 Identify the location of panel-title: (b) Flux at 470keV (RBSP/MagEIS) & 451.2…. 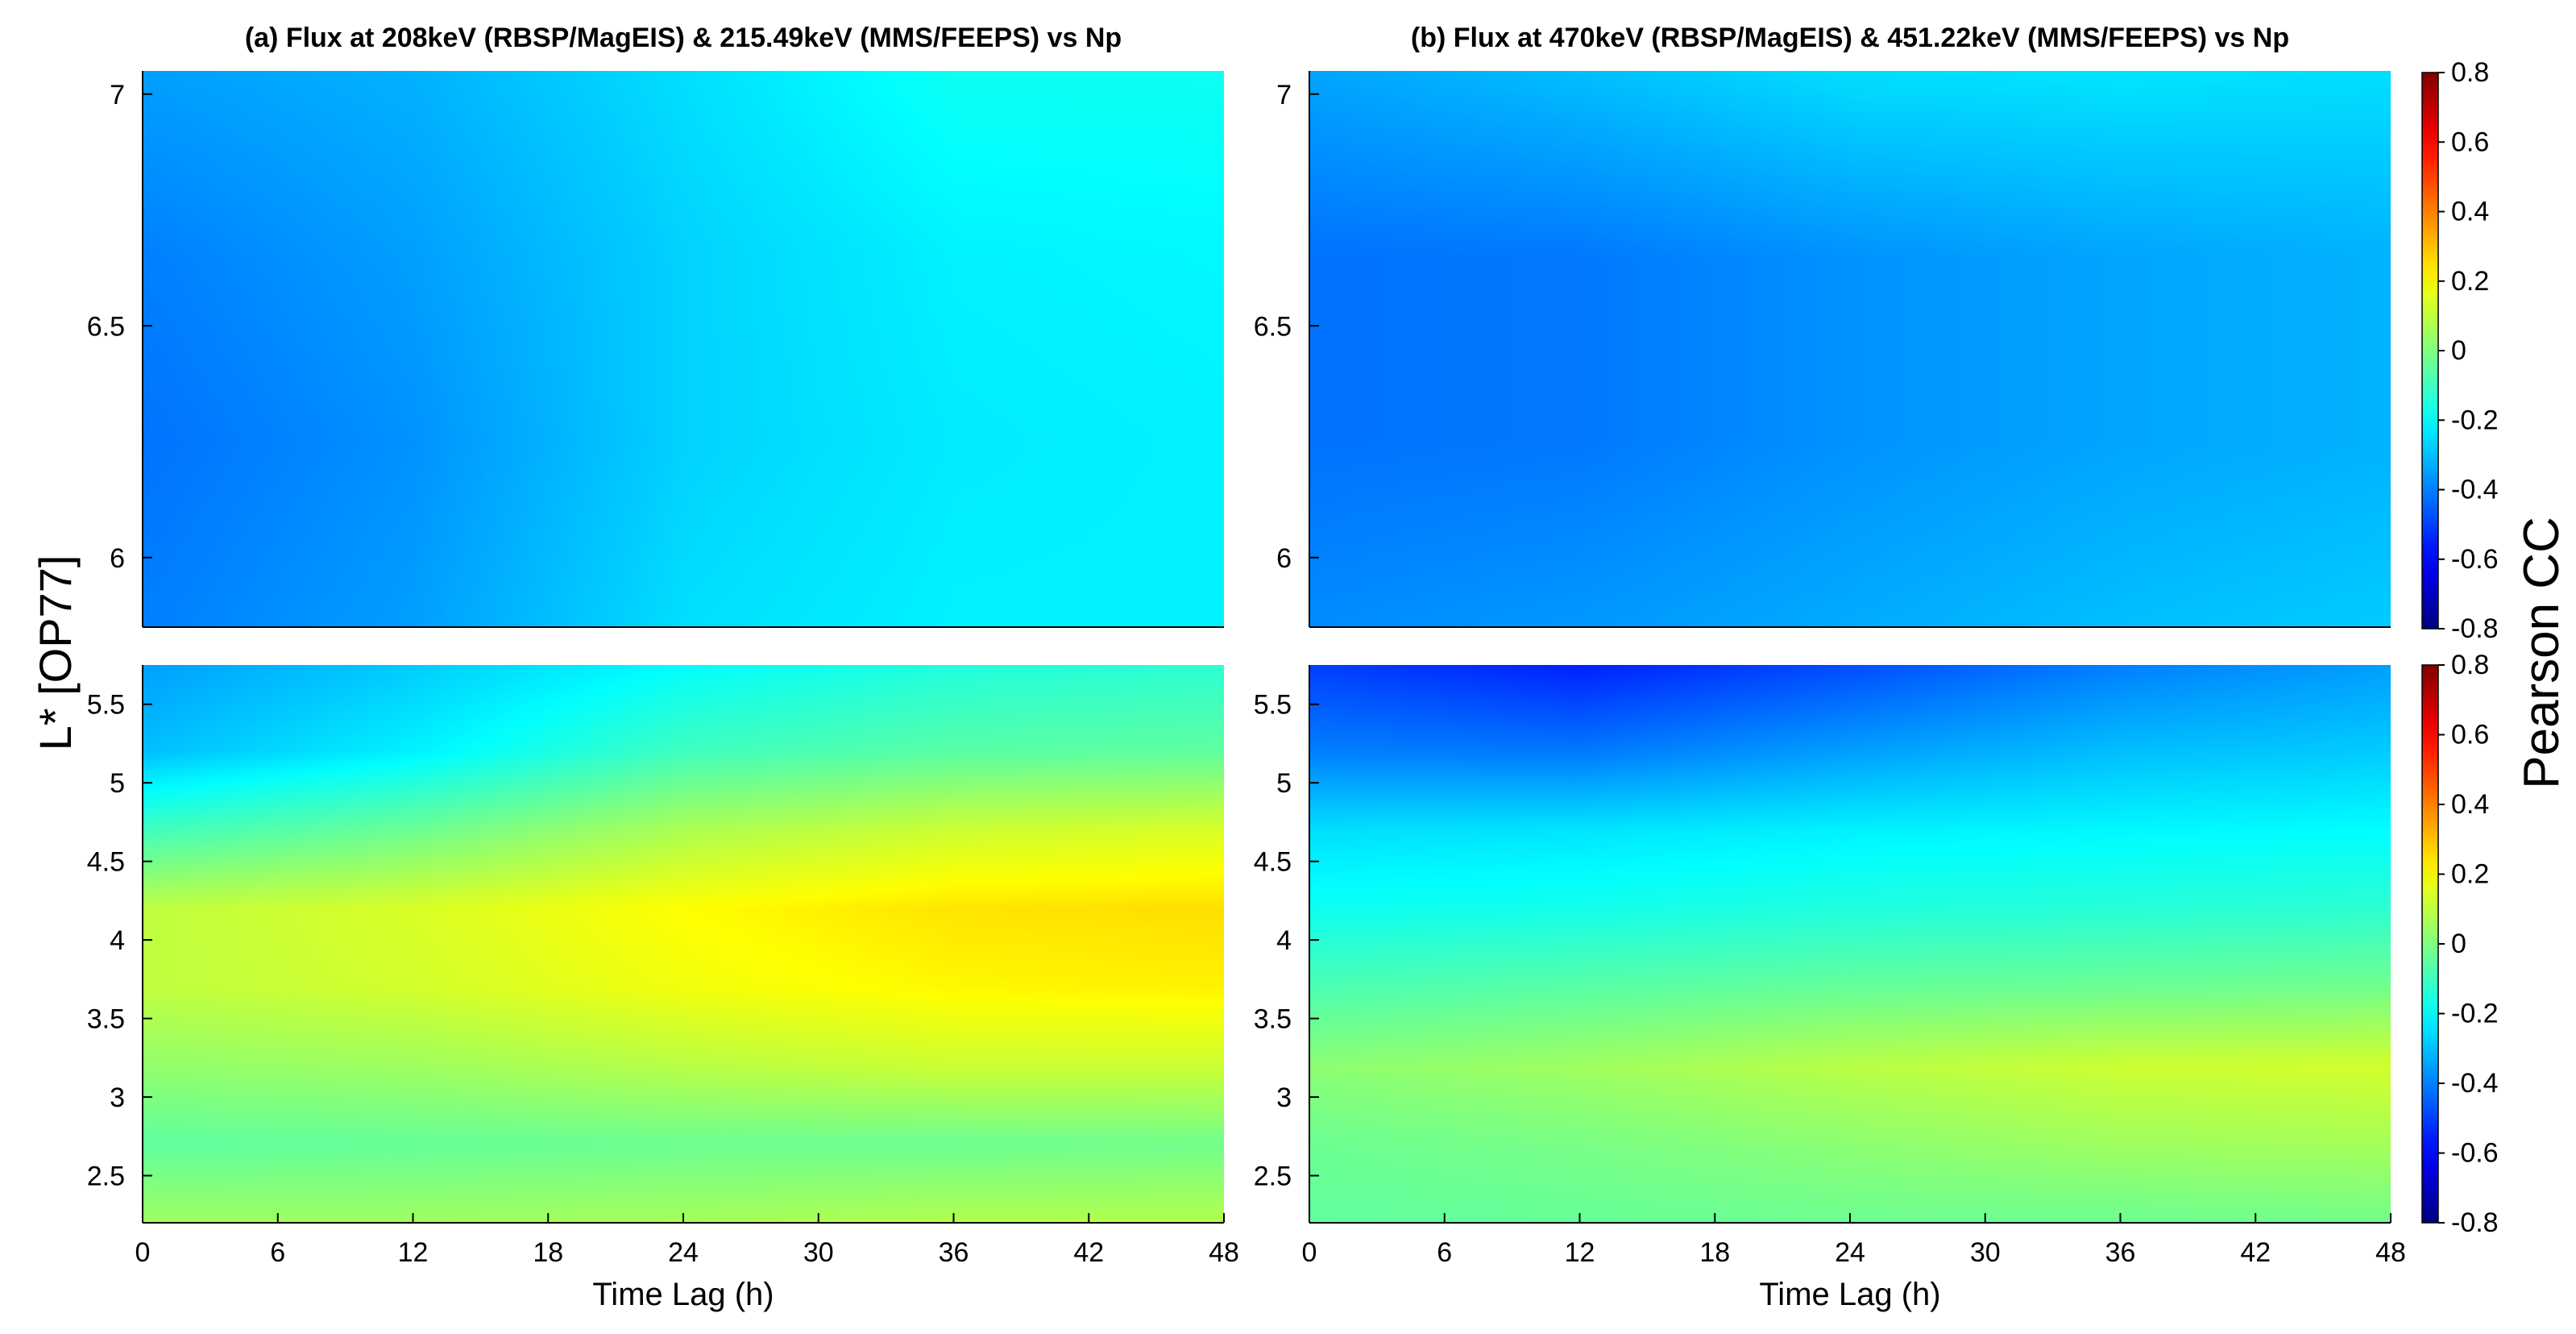
(1850, 38).